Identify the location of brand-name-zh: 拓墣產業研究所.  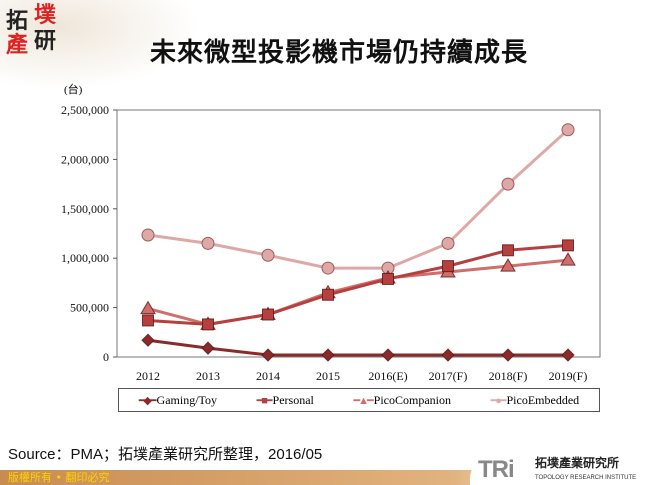
(577, 463).